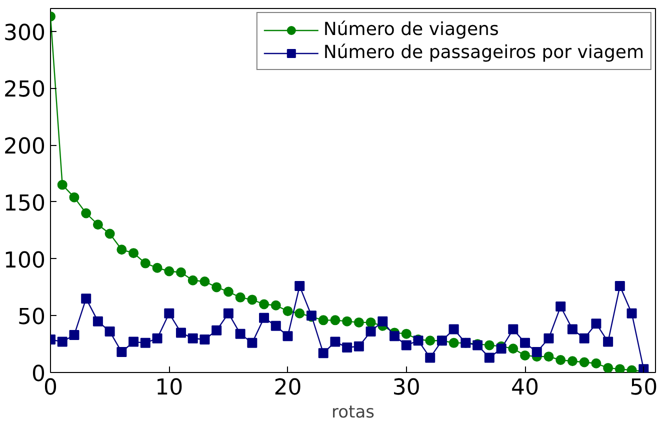 The width and height of the screenshot is (660, 425). I want to click on legend-label: Número de viagens, so click(411, 29).